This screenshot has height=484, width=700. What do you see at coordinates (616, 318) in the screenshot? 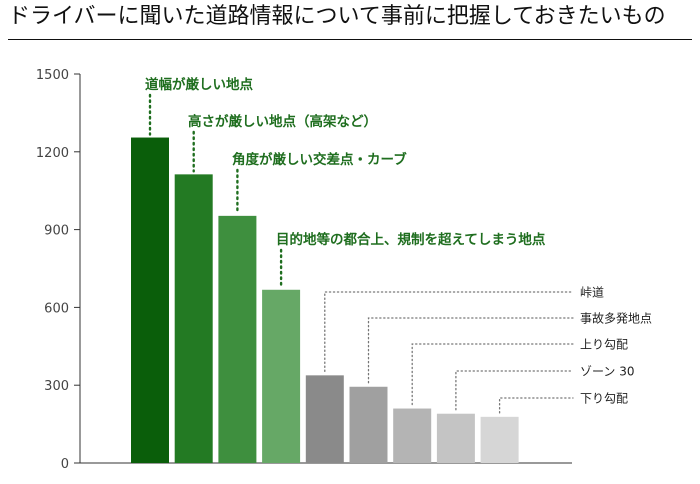
I see `annotation-label: 事故多発地点` at bounding box center [616, 318].